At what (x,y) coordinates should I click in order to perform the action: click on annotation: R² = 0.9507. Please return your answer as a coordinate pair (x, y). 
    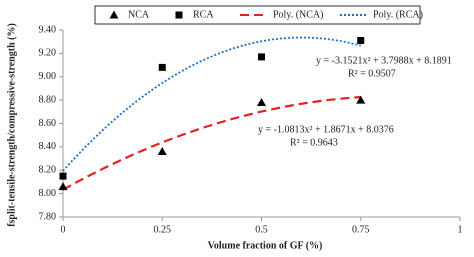
    Looking at the image, I should click on (372, 73).